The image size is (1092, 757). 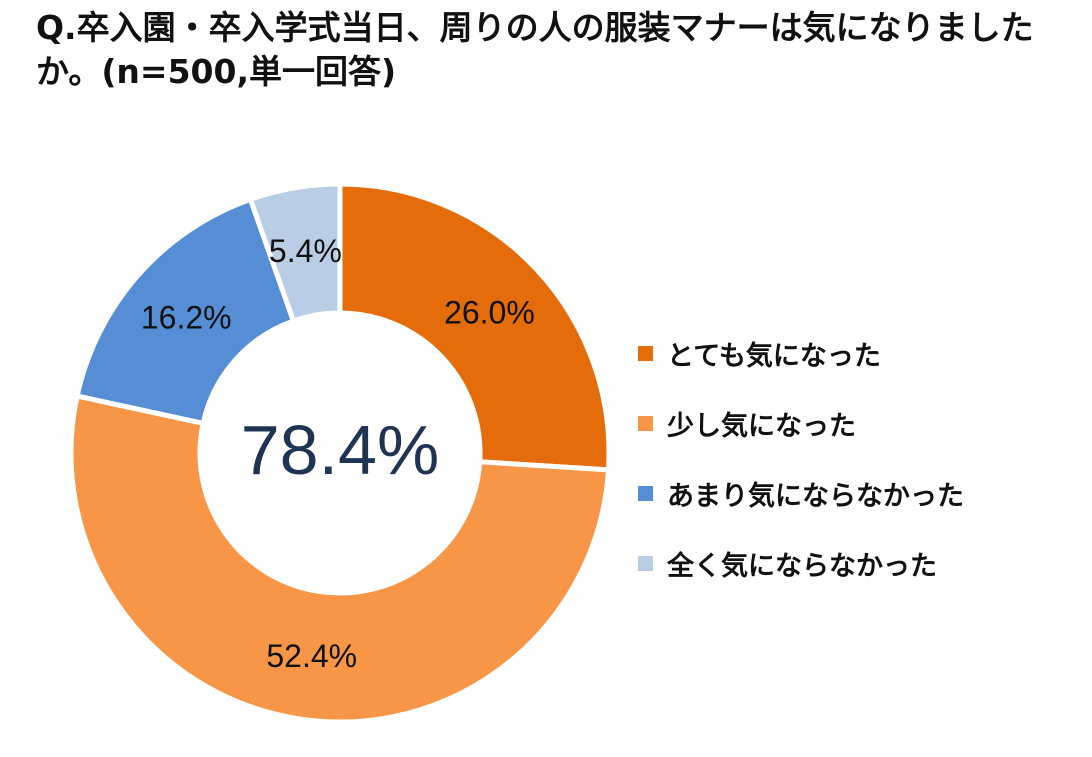 What do you see at coordinates (815, 496) in the screenshot?
I see `legend-label: あまり気にならなかった` at bounding box center [815, 496].